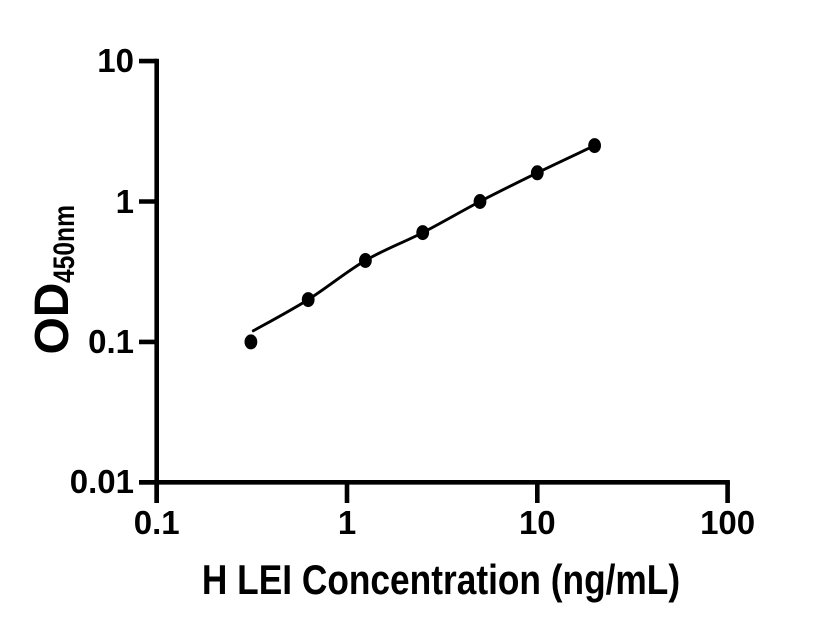  What do you see at coordinates (156, 522) in the screenshot?
I see `x-tick-label: 0.1` at bounding box center [156, 522].